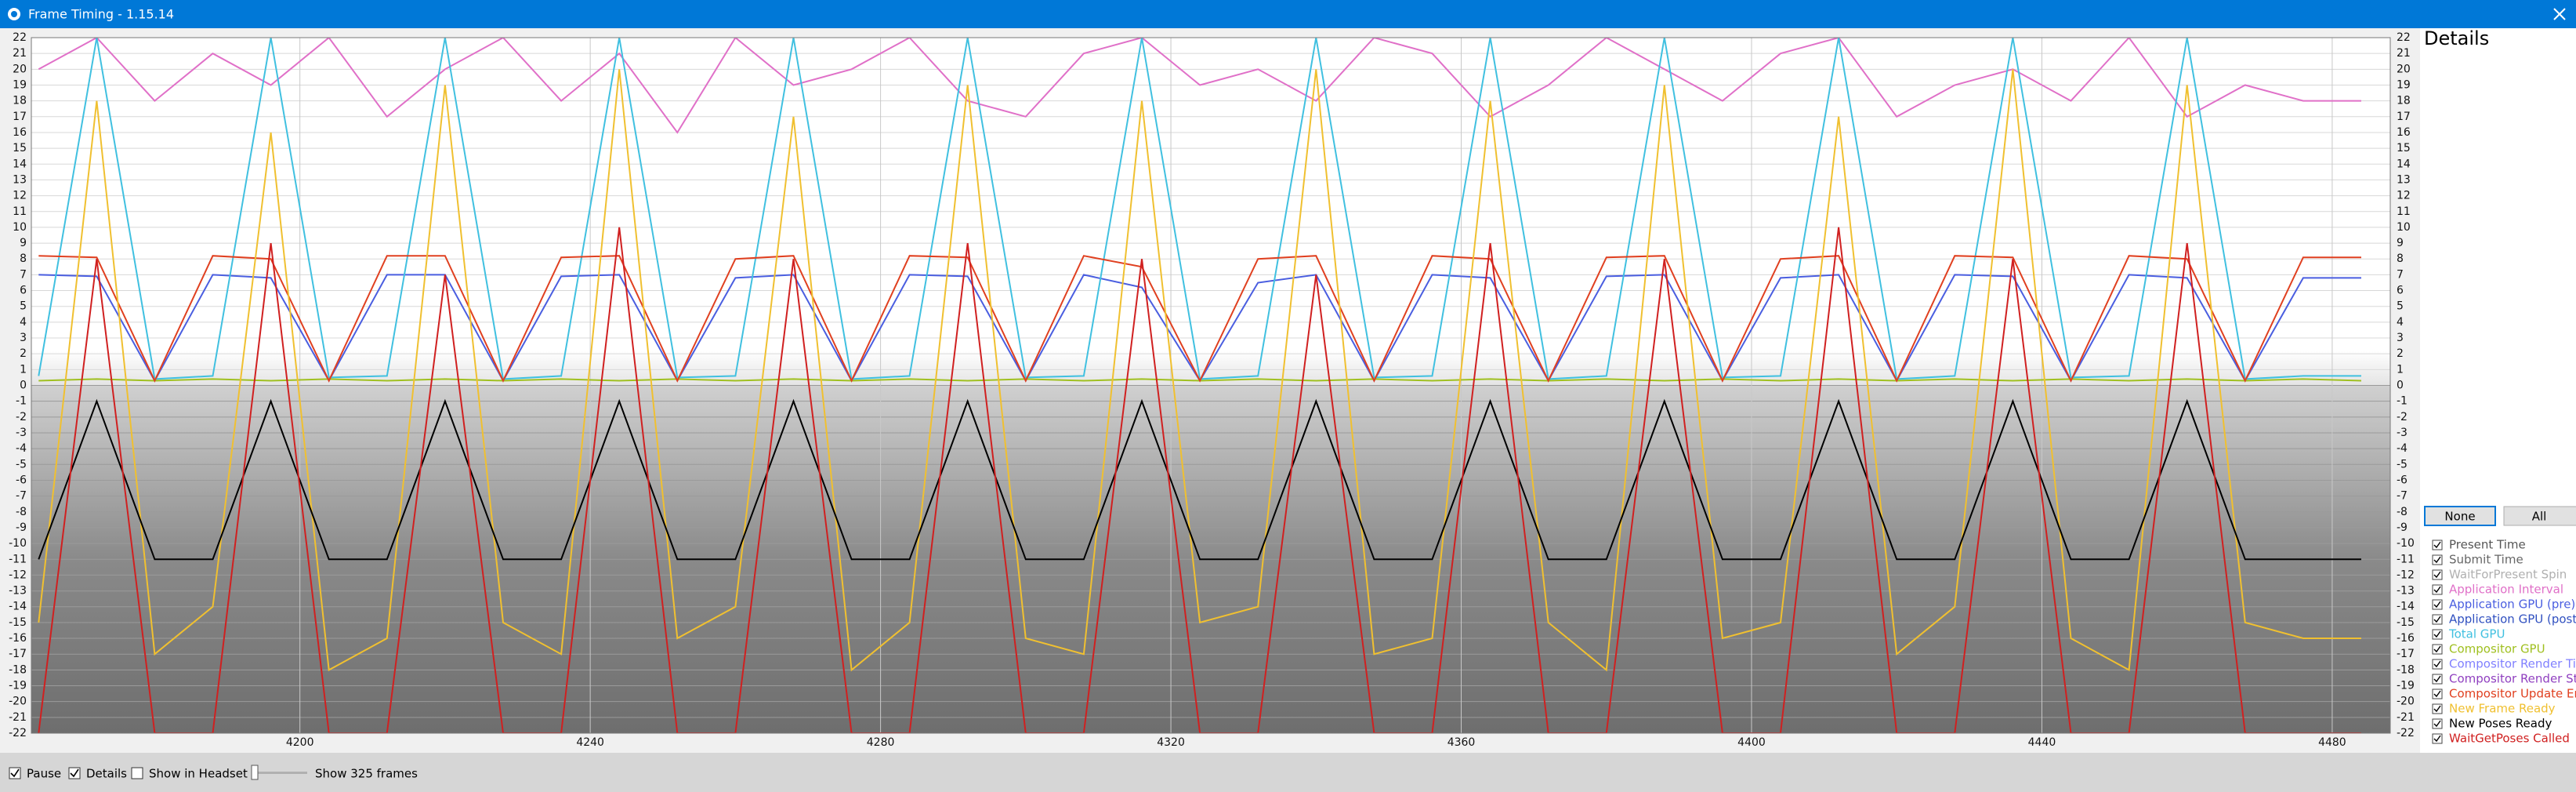  What do you see at coordinates (1288, 772) in the screenshot?
I see `bottom-bar` at bounding box center [1288, 772].